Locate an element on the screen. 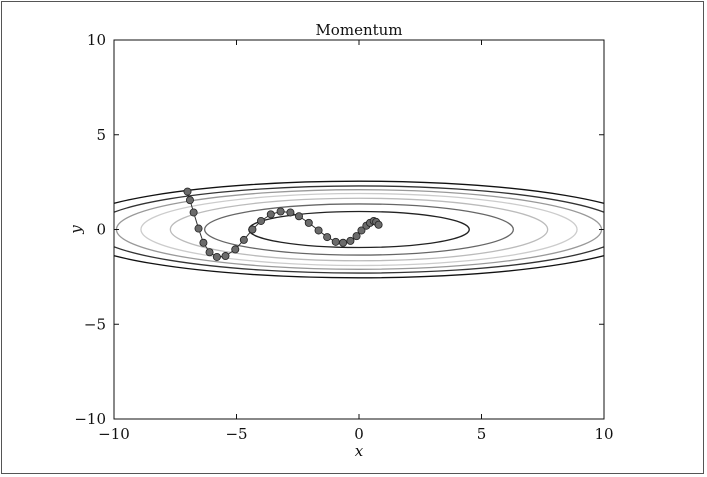 This screenshot has width=707, height=477. x-tick-label-4: 10 is located at coordinates (603, 434).